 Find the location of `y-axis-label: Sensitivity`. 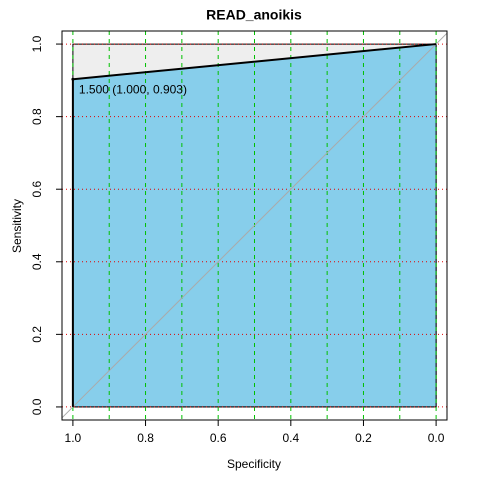

y-axis-label: Sensitivity is located at coordinates (17, 226).